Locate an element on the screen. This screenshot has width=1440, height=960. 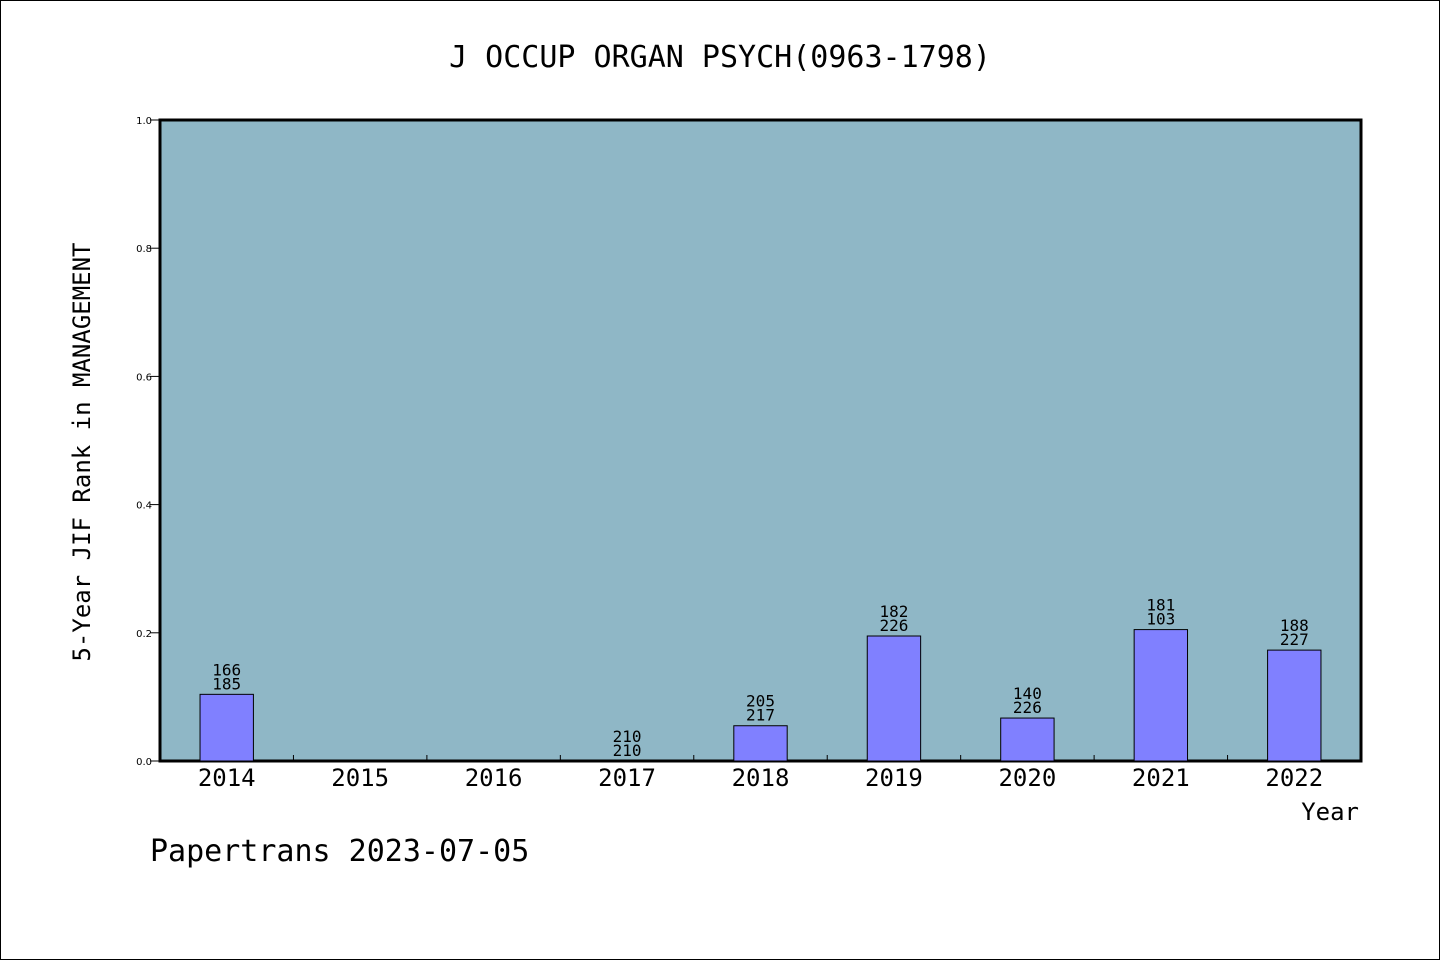
bar-rank-label: 182 is located at coordinates (893, 611).